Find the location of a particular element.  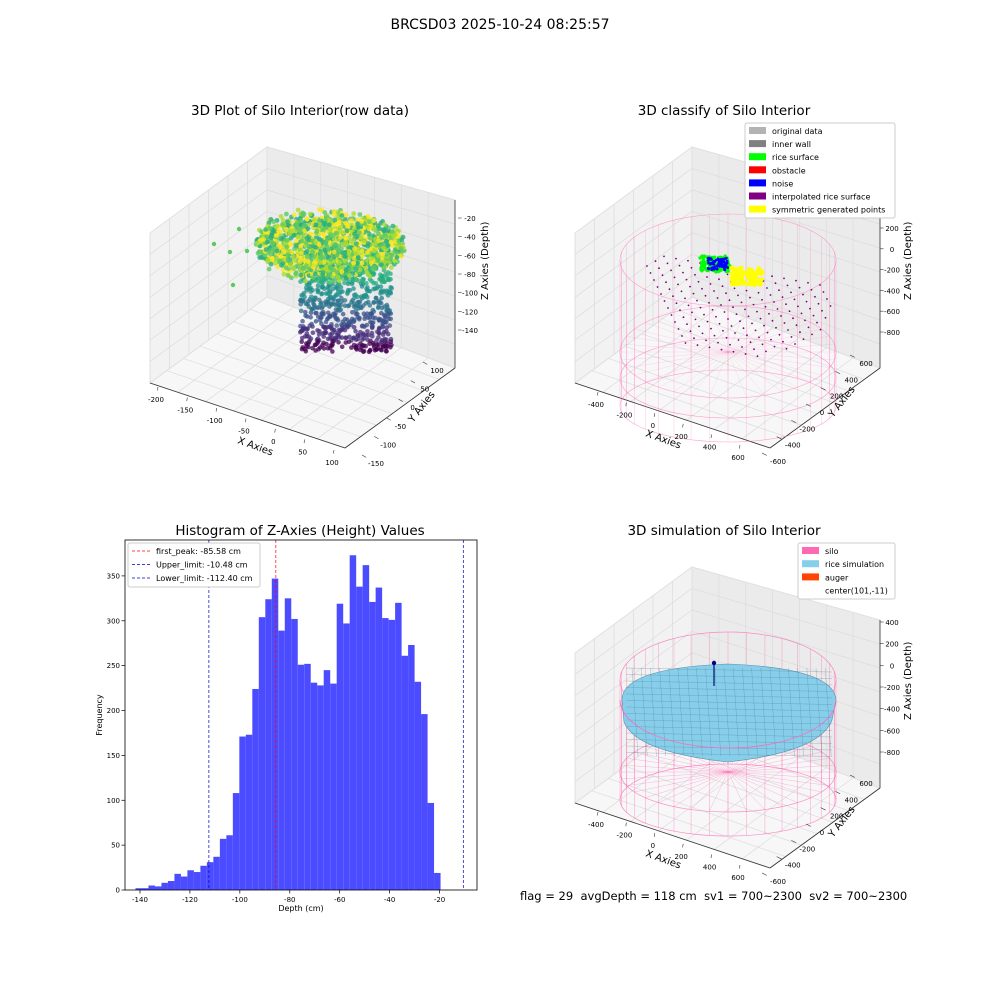

simulation-legend: silo rice simulation auger center(101,-11) is located at coordinates (846, 571).